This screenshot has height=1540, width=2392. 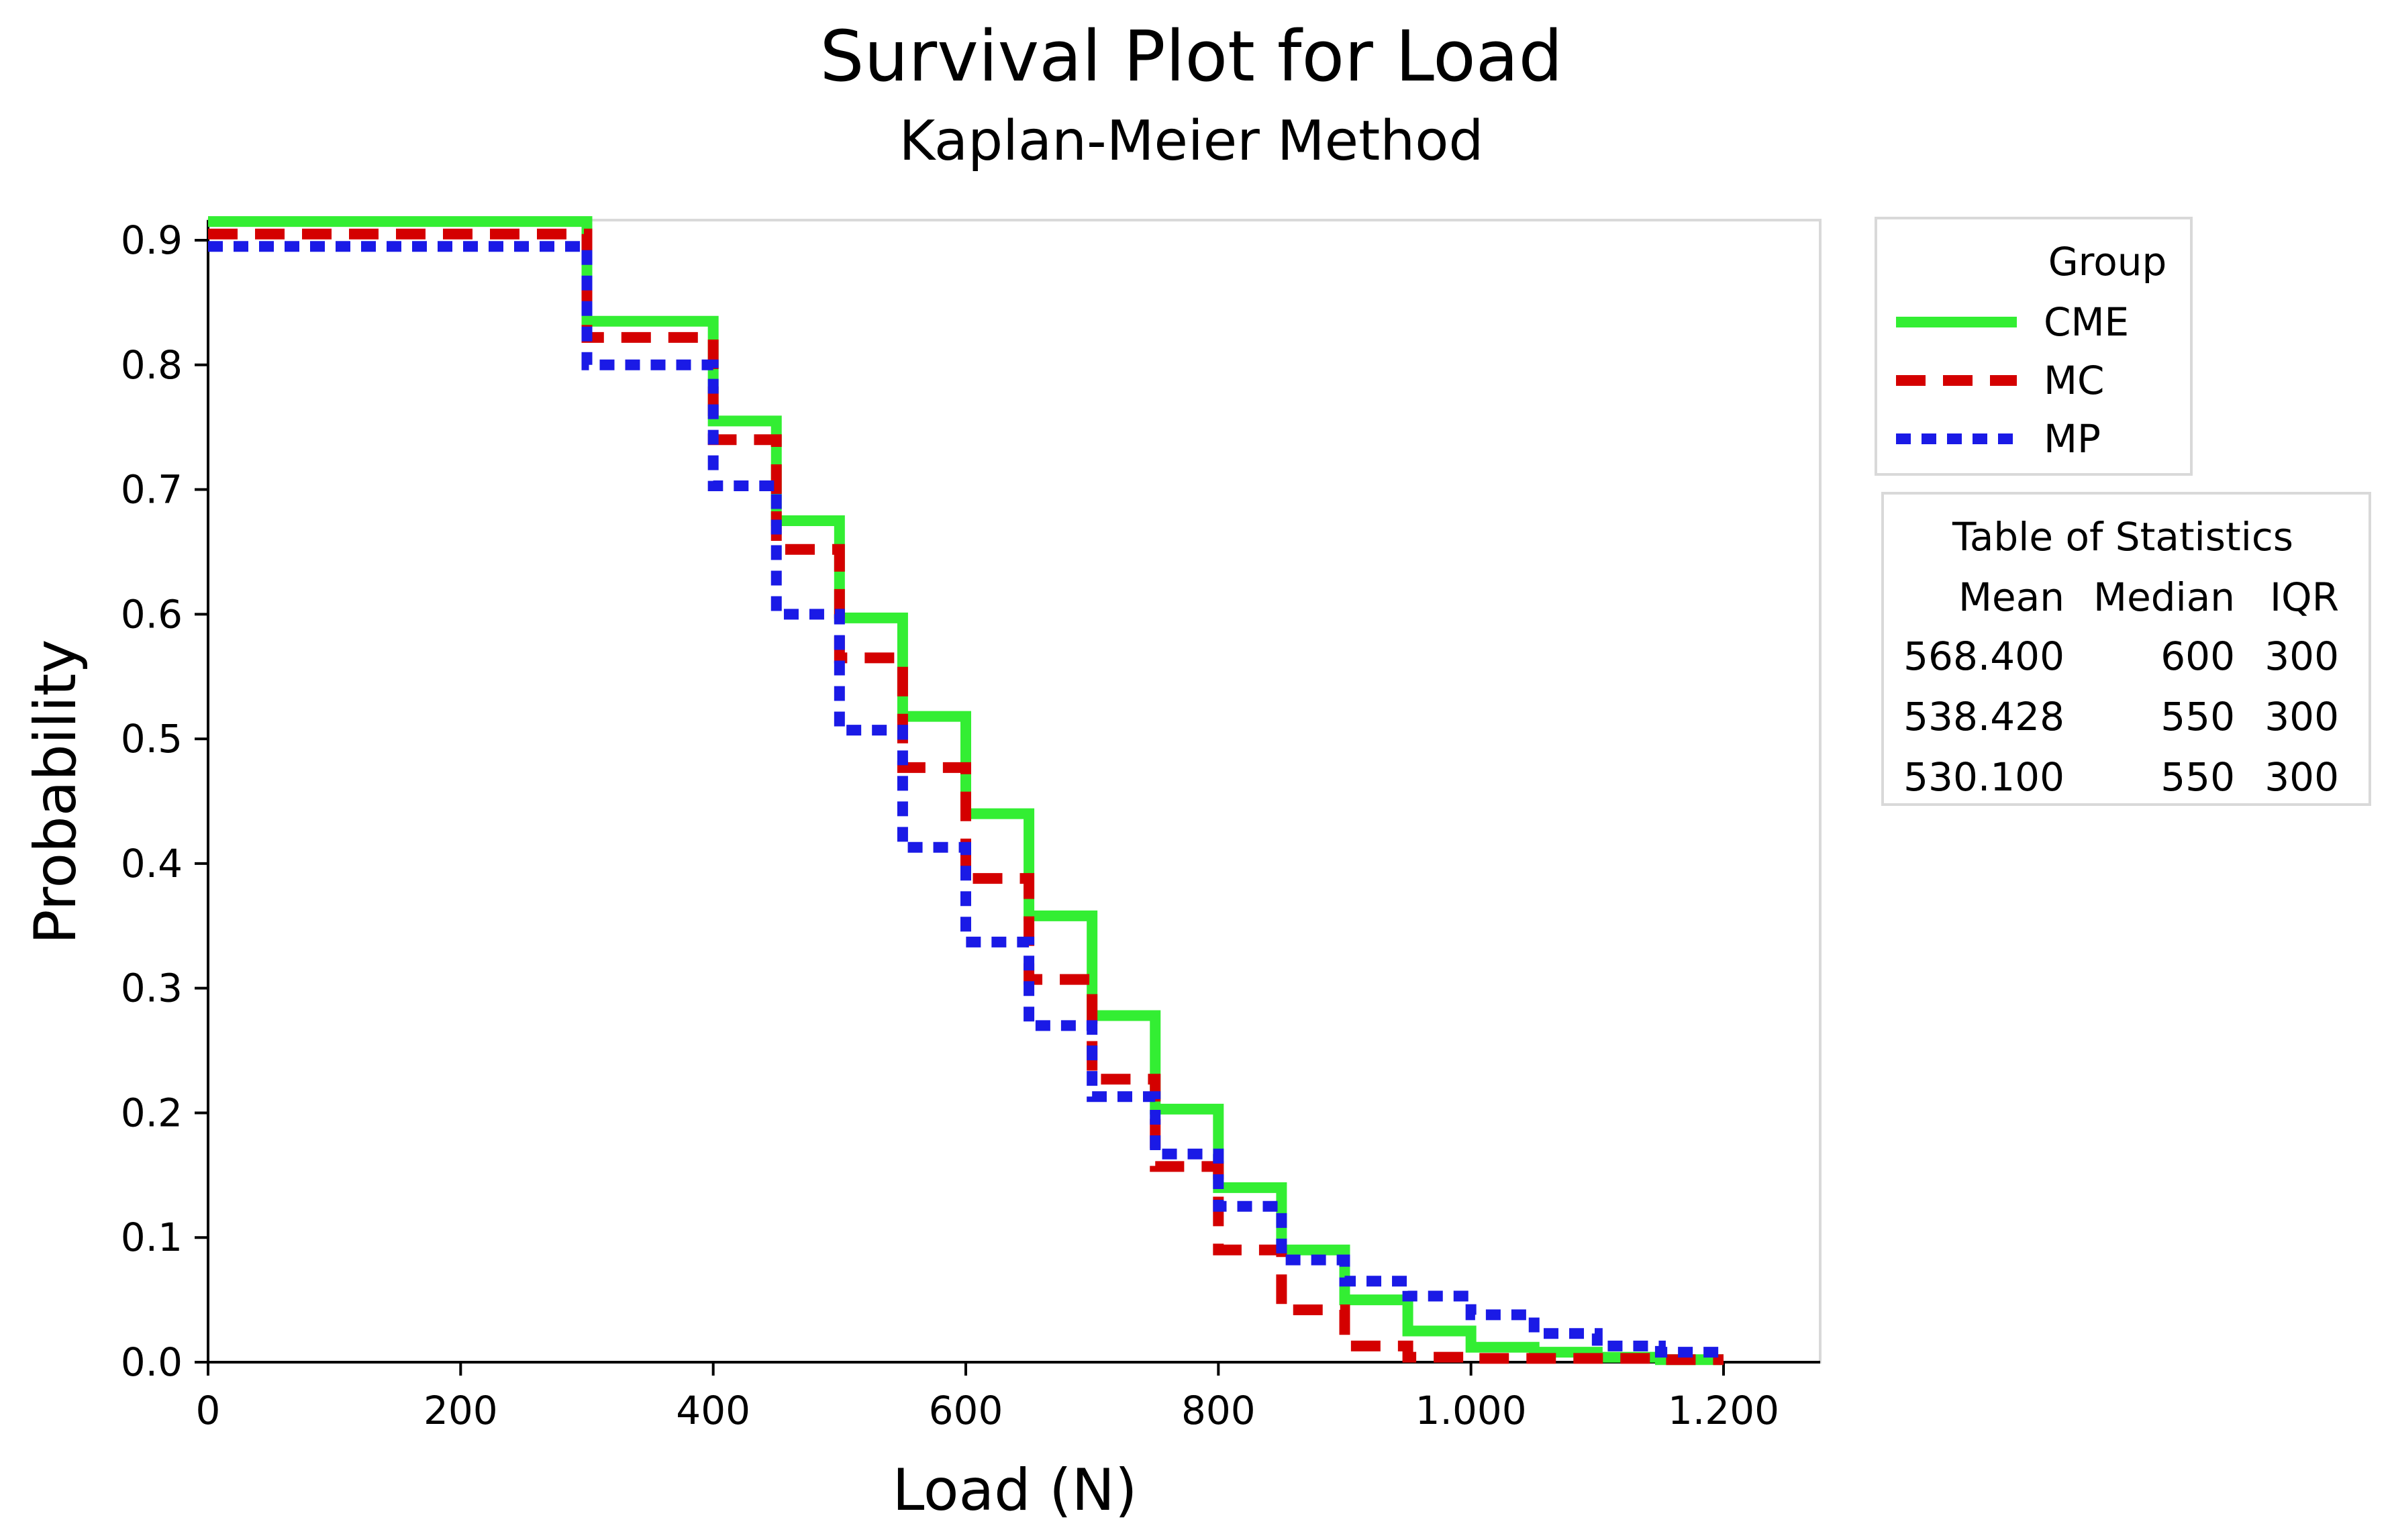 I want to click on x-axis-ticks: 0 200 400 600 800 1.000 1.200, so click(x=987, y=1397).